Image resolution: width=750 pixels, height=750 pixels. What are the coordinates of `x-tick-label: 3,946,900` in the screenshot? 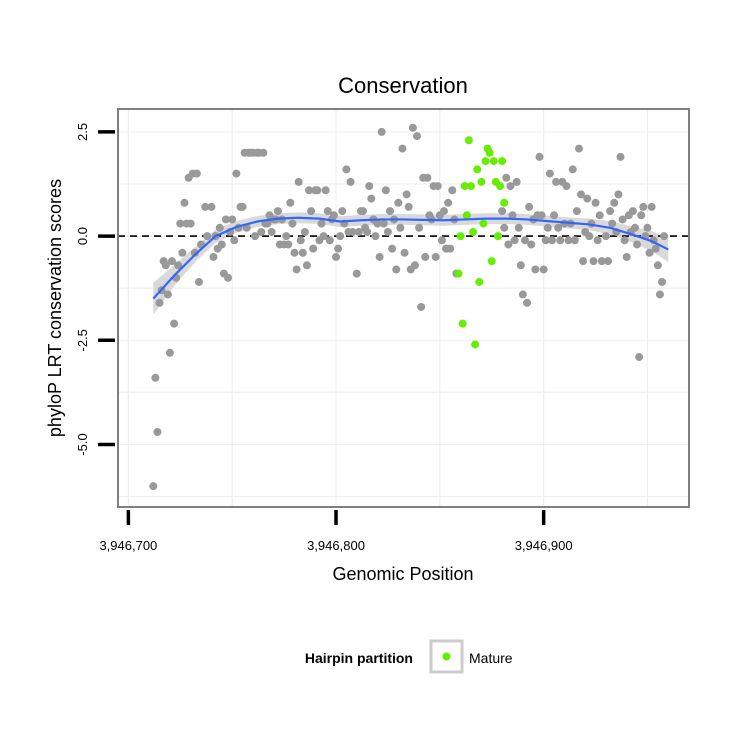 It's located at (544, 545).